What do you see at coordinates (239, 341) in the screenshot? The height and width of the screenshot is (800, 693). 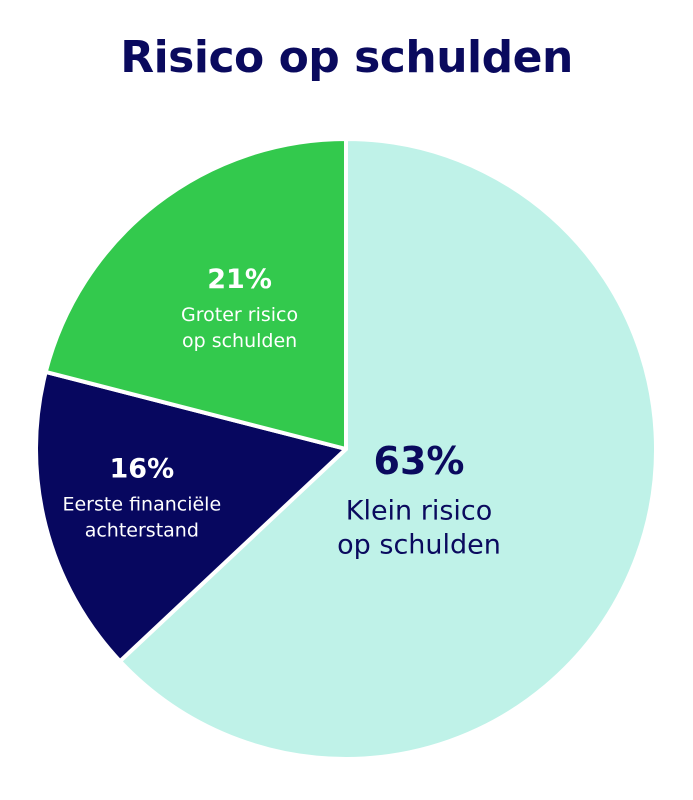 I see `slice-category-label-2-line-1: op schulden` at bounding box center [239, 341].